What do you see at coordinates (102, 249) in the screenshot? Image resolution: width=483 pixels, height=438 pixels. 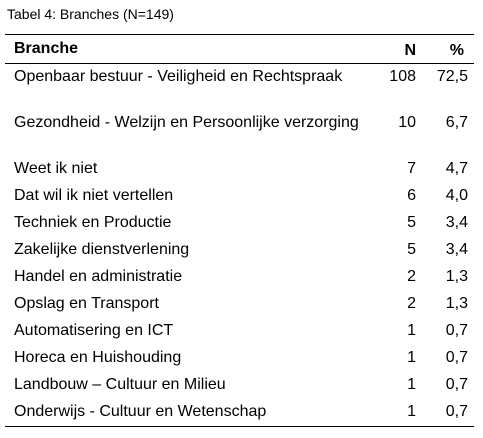 I see `cell-branche: Zakelijke dienstverlening` at bounding box center [102, 249].